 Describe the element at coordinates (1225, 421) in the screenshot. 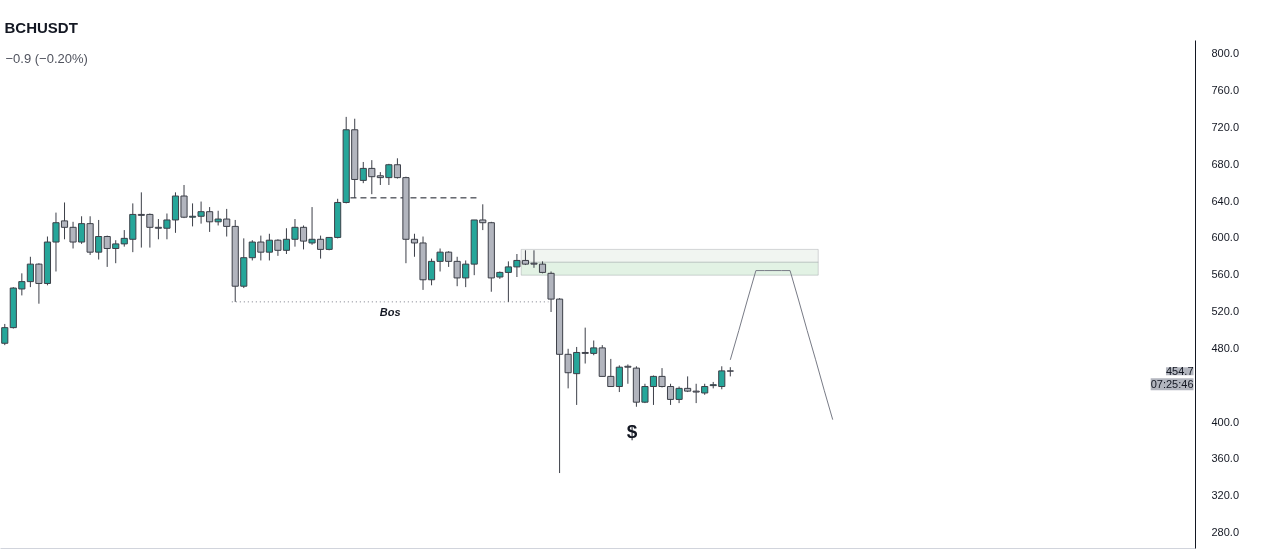

I see `y-tick-label: 400.0` at that location.